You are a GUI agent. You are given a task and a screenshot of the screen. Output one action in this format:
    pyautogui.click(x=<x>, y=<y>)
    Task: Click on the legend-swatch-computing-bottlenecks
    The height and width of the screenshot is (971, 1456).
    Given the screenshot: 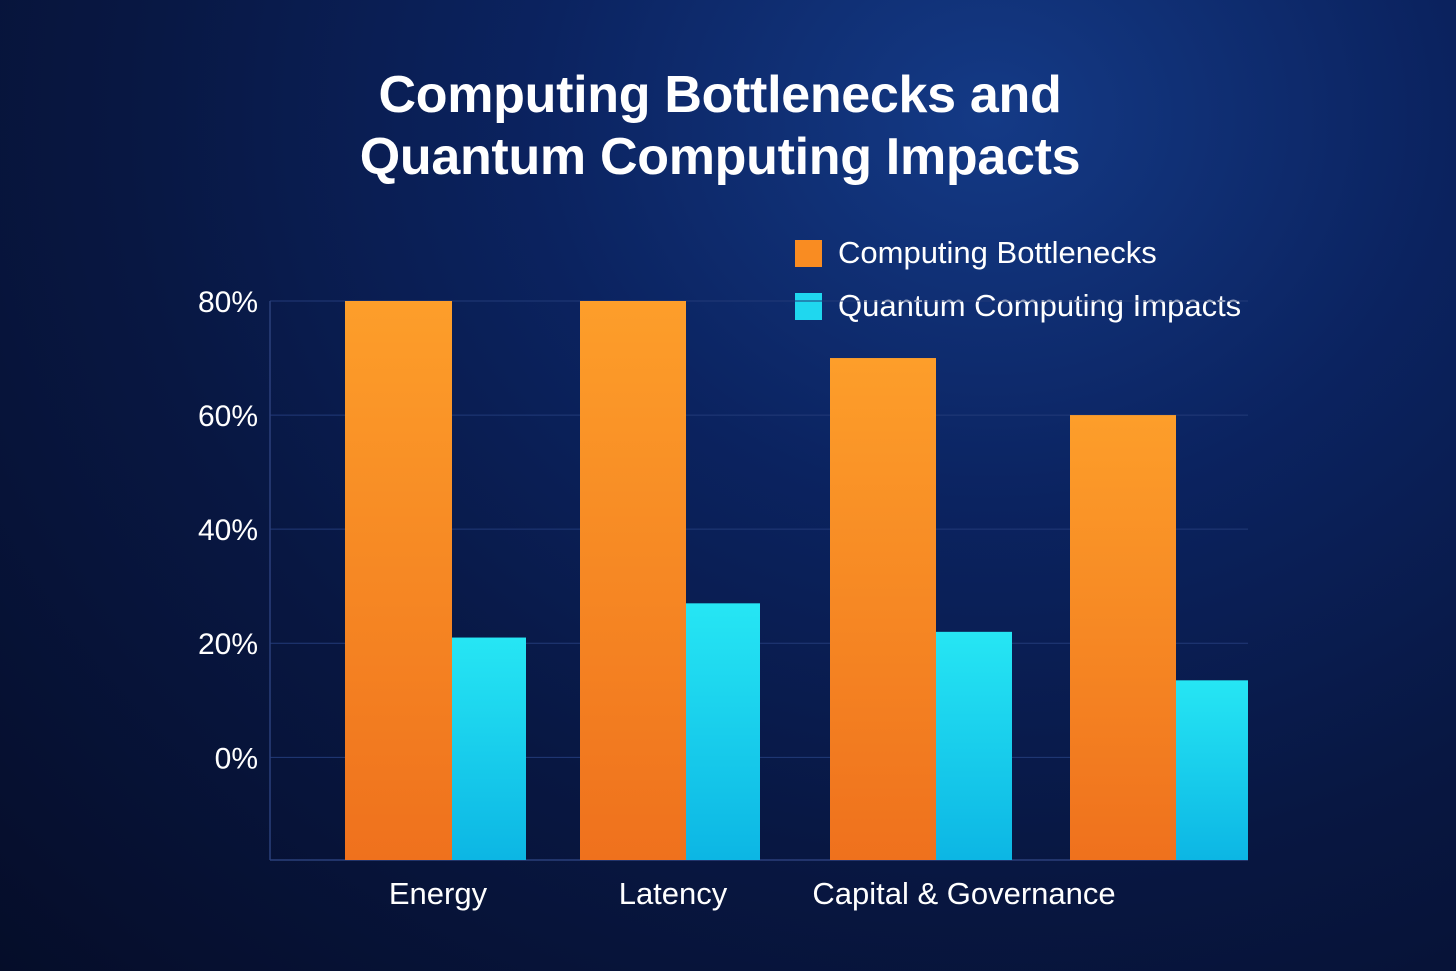 What is the action you would take?
    pyautogui.click(x=808, y=253)
    